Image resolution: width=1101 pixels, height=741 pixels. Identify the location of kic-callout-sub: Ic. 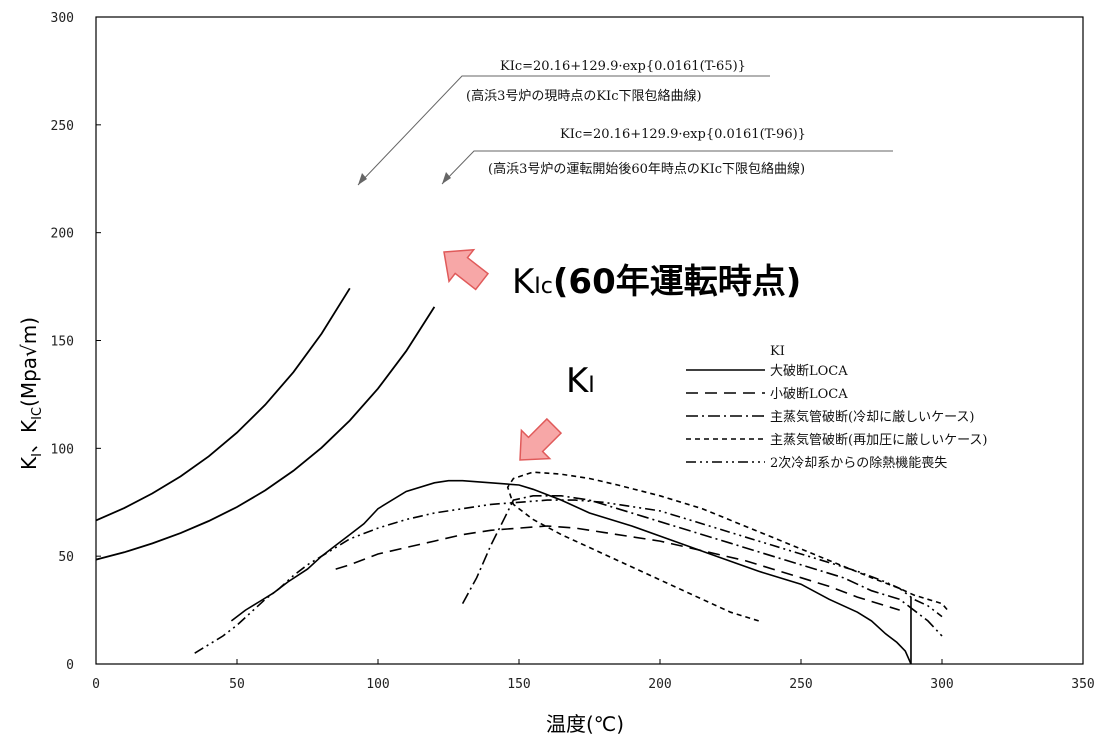
(543, 286).